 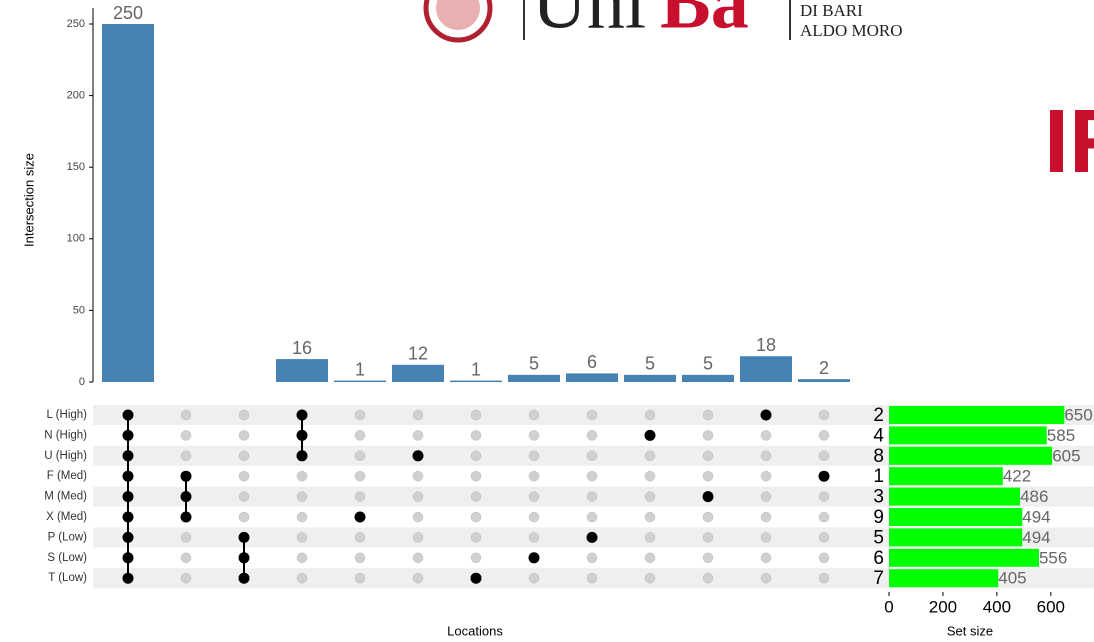 I want to click on set-rank: 5, so click(x=878, y=537).